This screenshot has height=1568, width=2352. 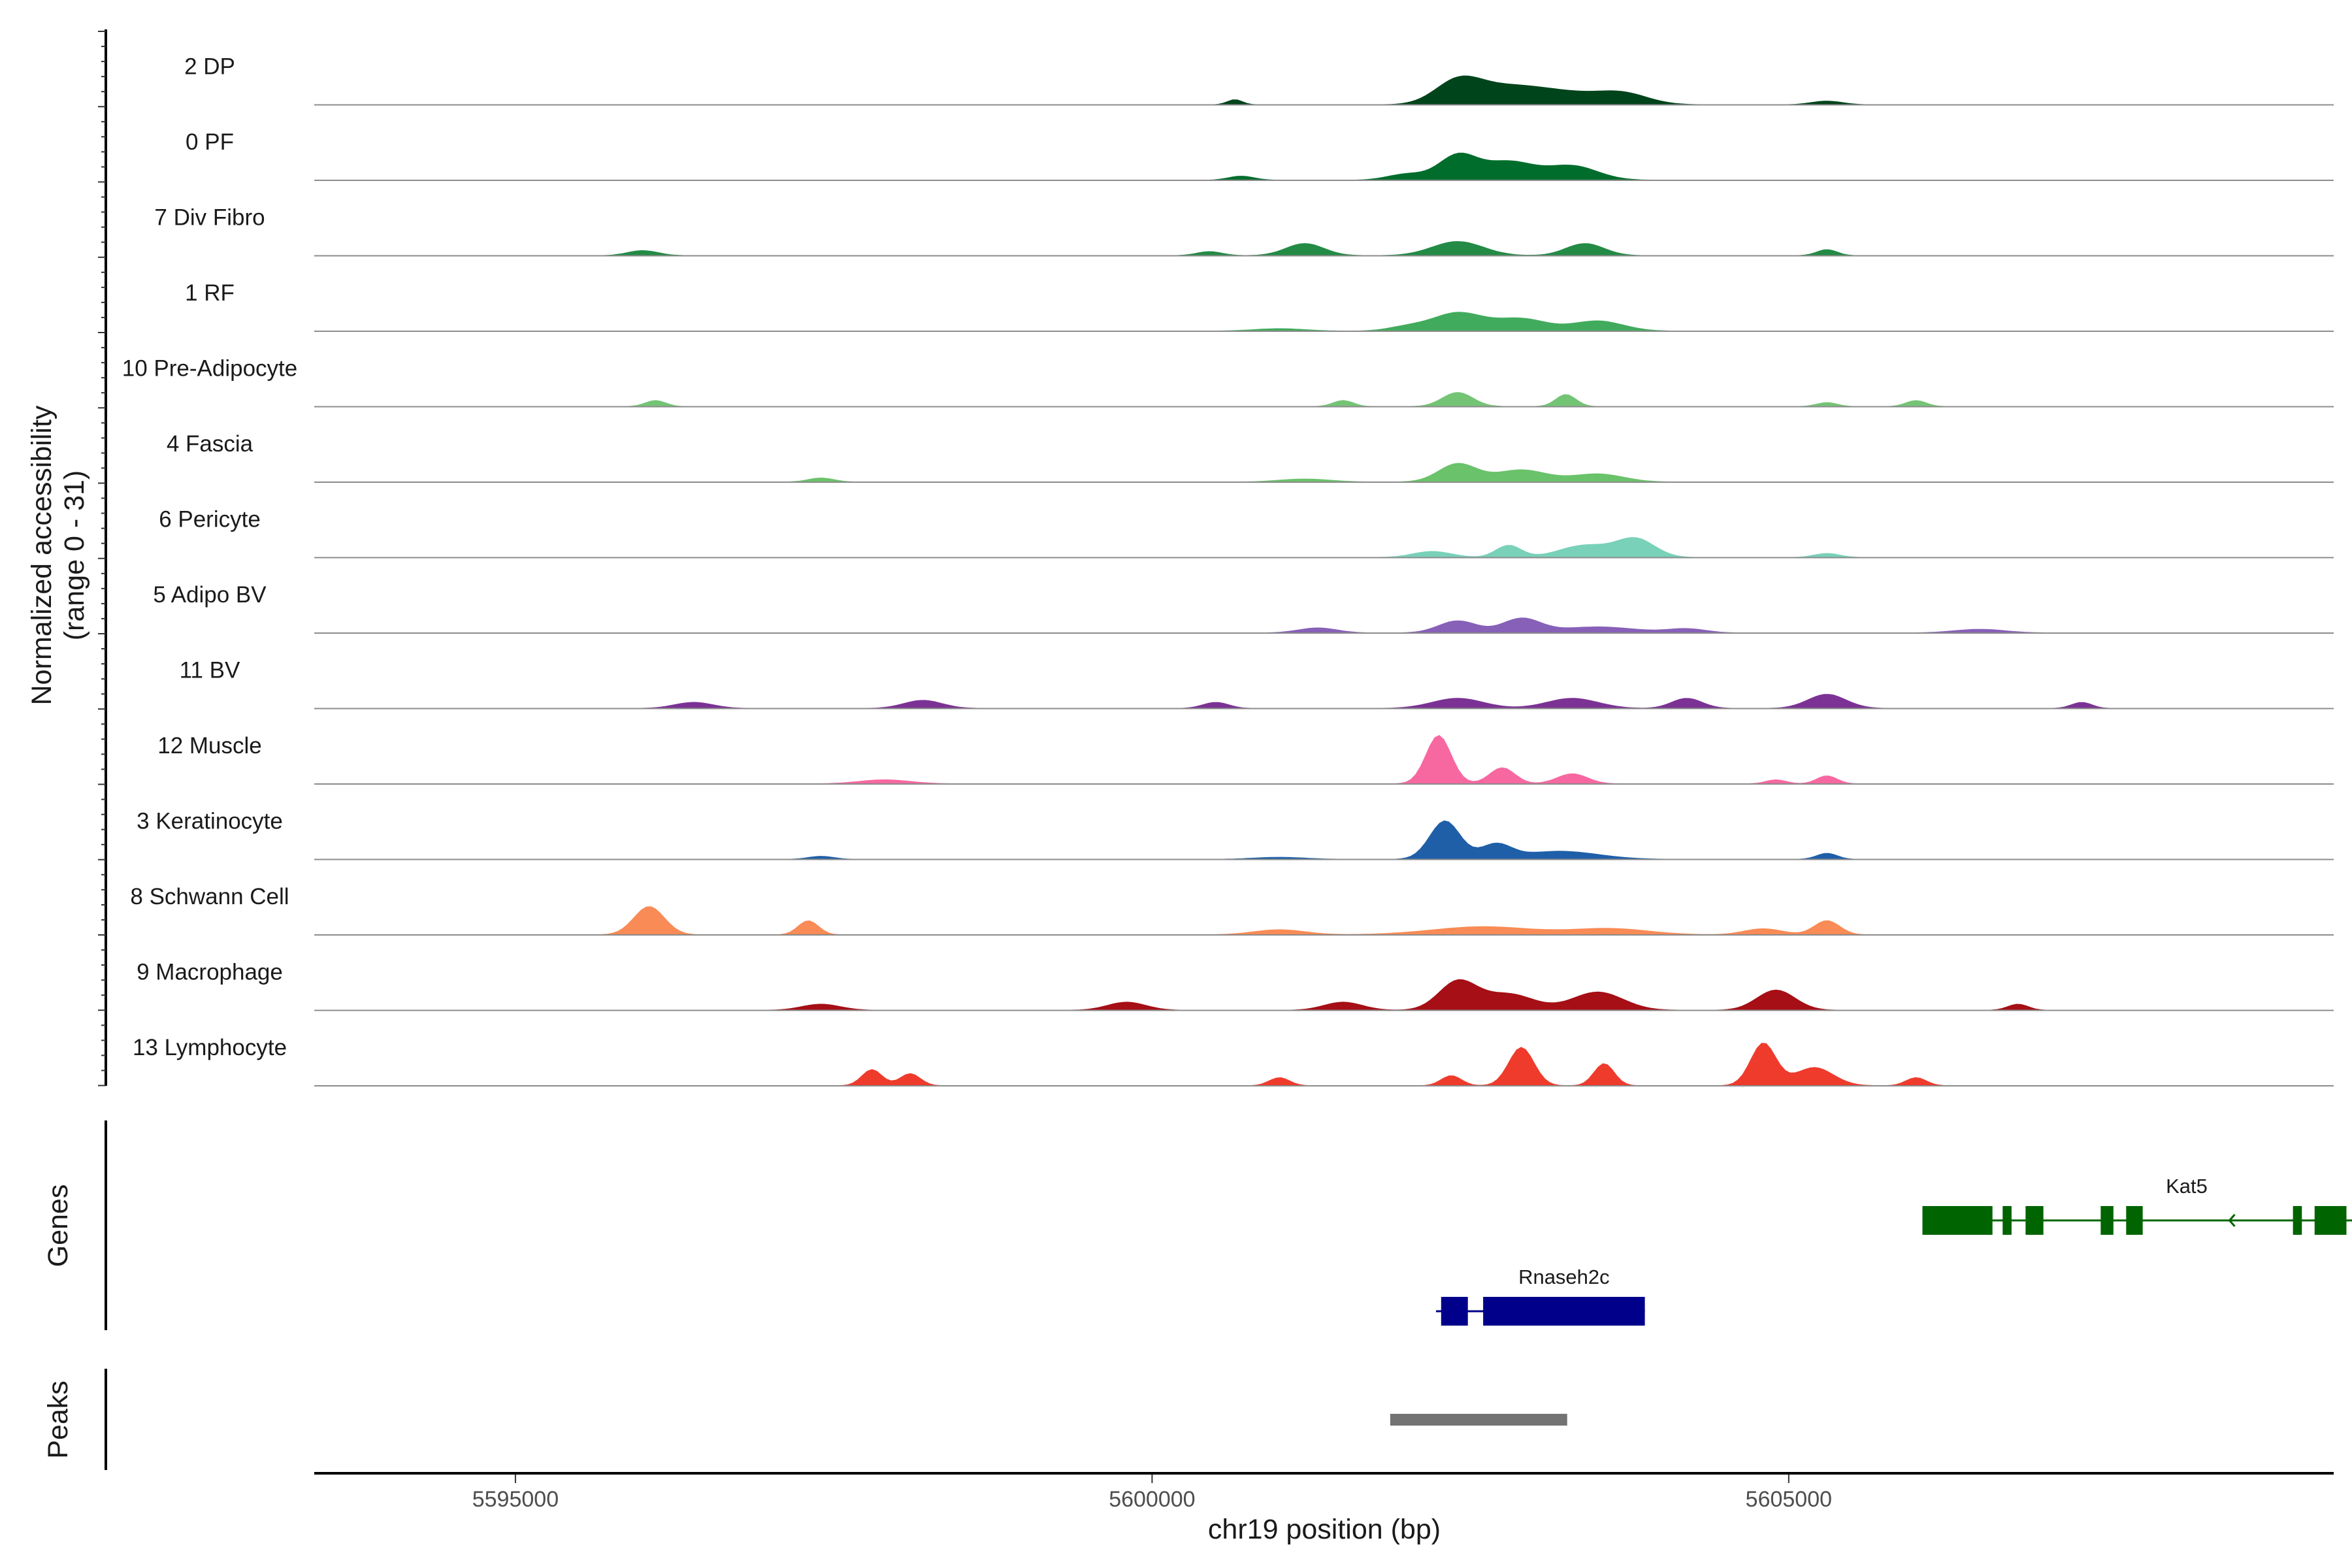 I want to click on peak-track, so click(x=1478, y=1420).